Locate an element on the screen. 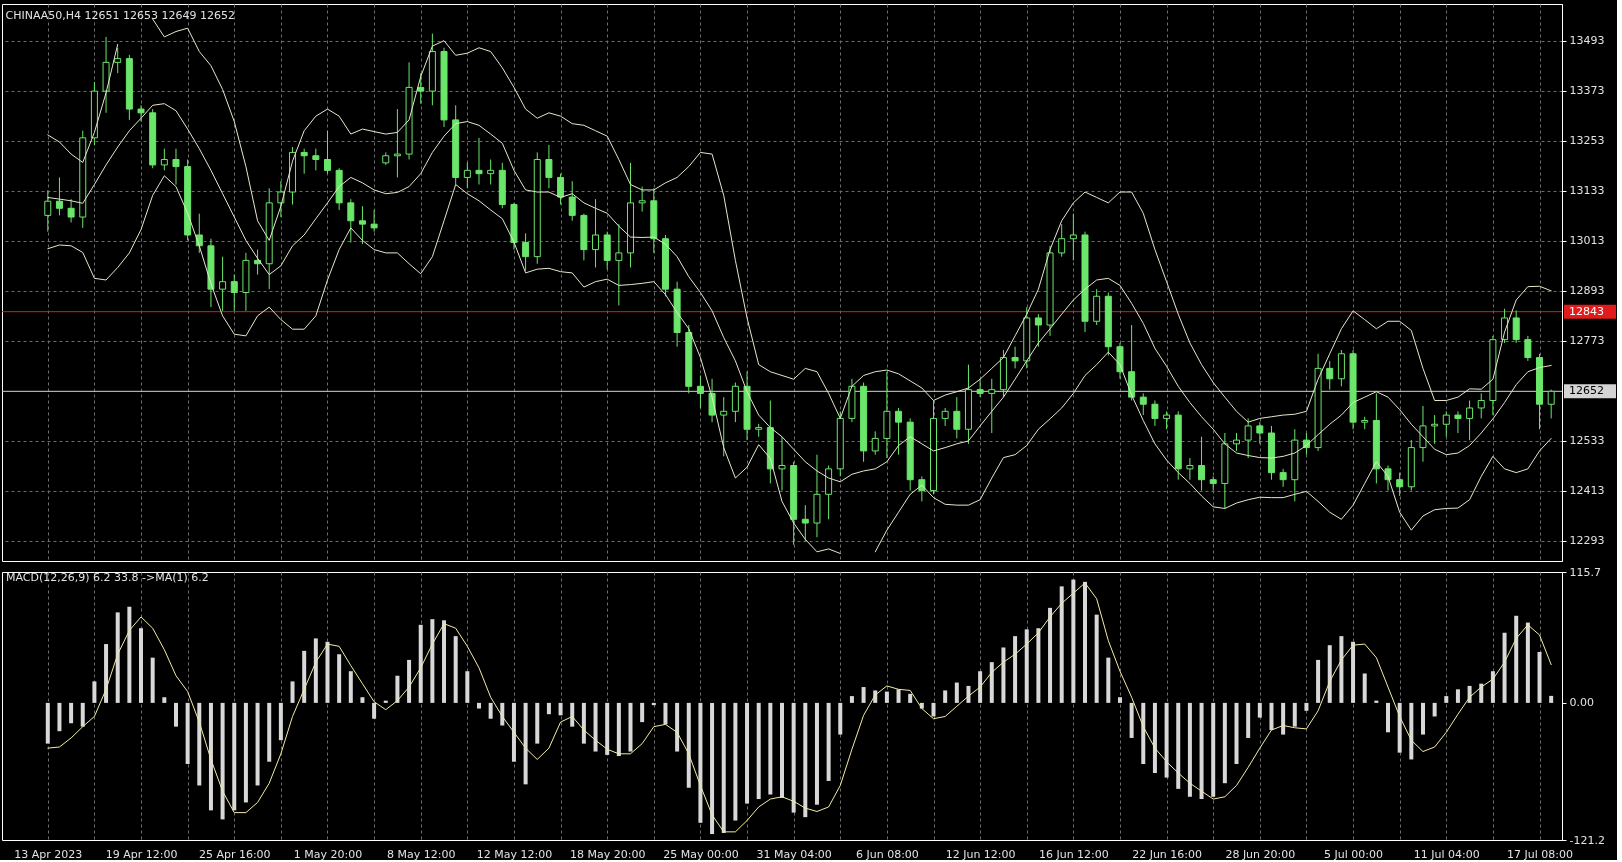  x-tick-label: 17 Jul 08:00 is located at coordinates (1540, 854).